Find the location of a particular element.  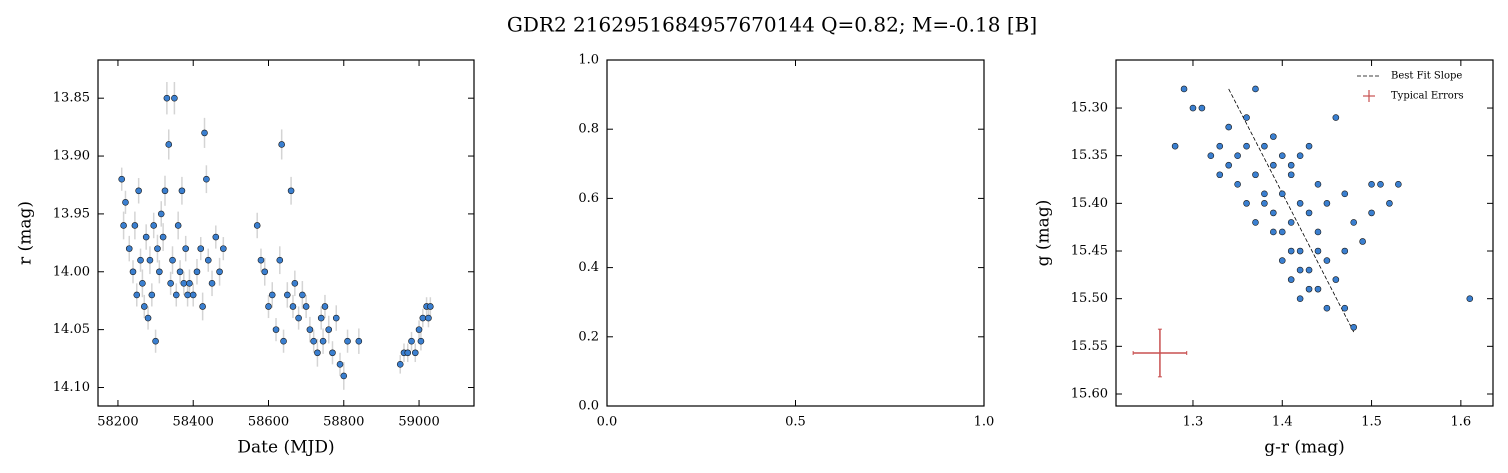

y-tick-label: 13.85 is located at coordinates (71, 98).